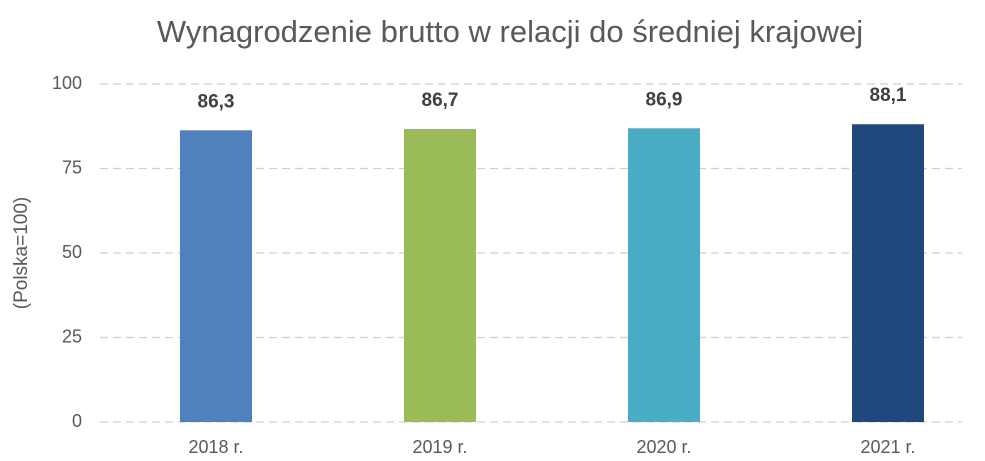 The image size is (985, 461). I want to click on data-label: 86,3, so click(216, 101).